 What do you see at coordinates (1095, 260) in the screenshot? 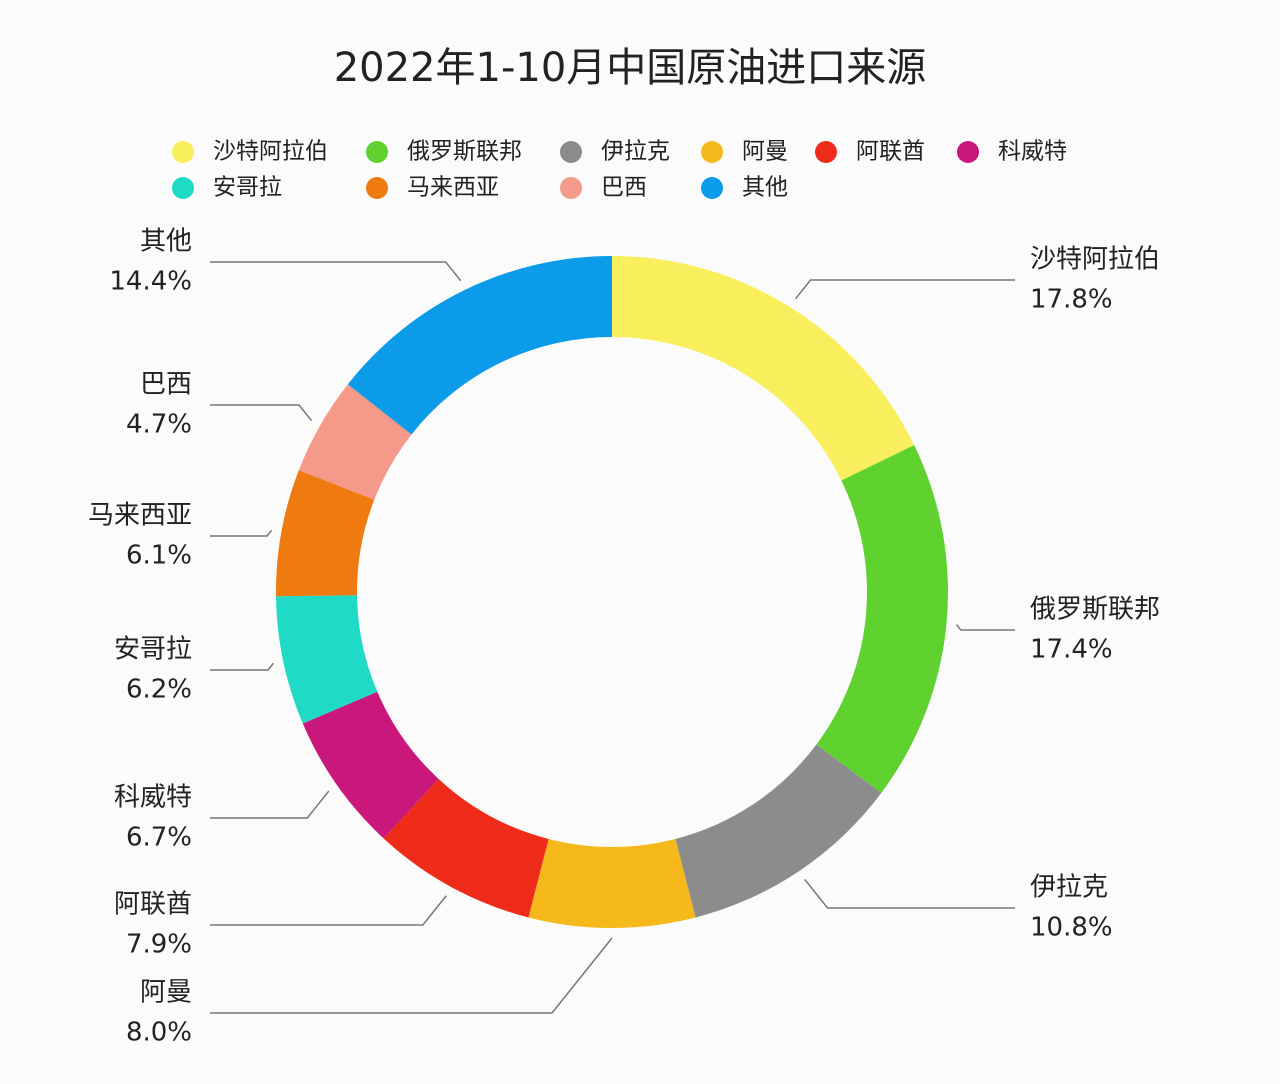
I see `slice-label: 沙特阿拉伯` at bounding box center [1095, 260].